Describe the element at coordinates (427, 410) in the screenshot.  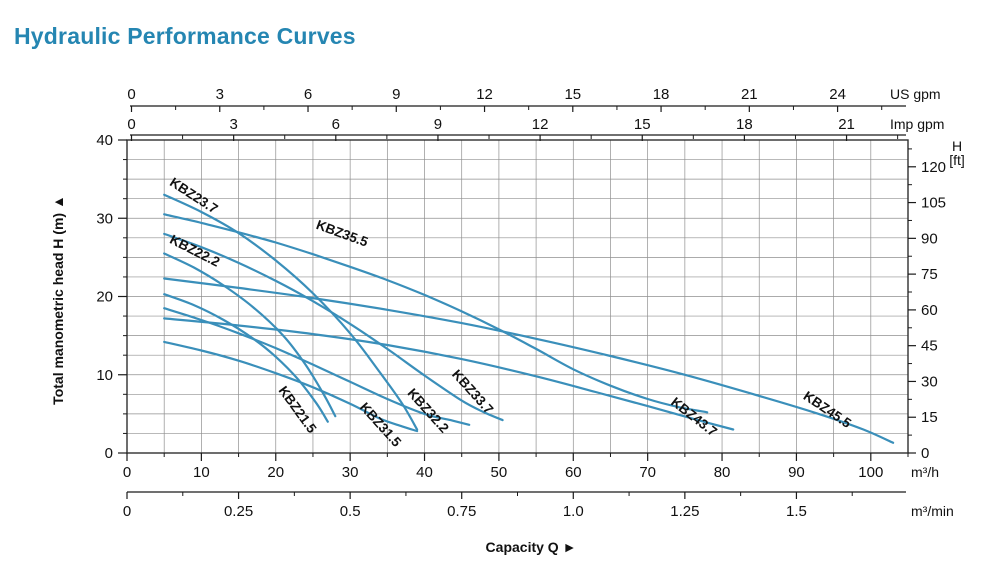
I see `curve-label-KBZ32.2: KBZ32.2` at that location.